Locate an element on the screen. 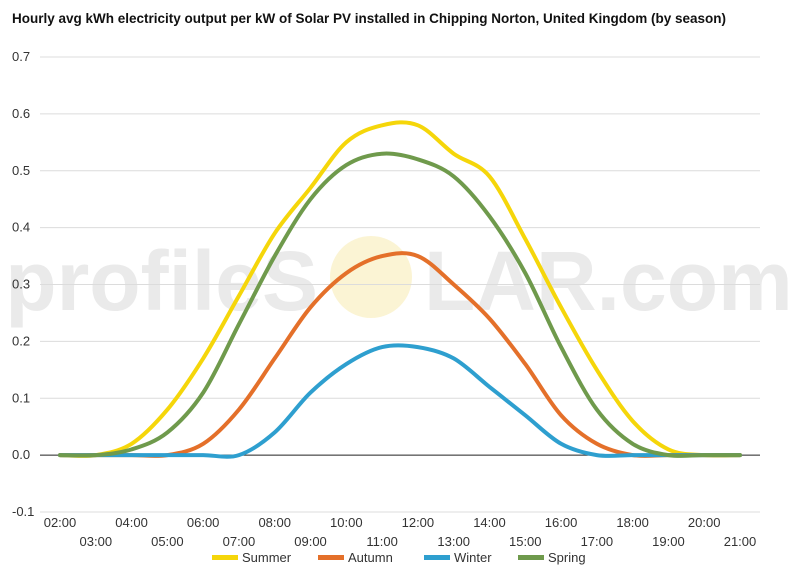 This screenshot has height=570, width=800. watermark-text-right: LAR.com is located at coordinates (608, 281).